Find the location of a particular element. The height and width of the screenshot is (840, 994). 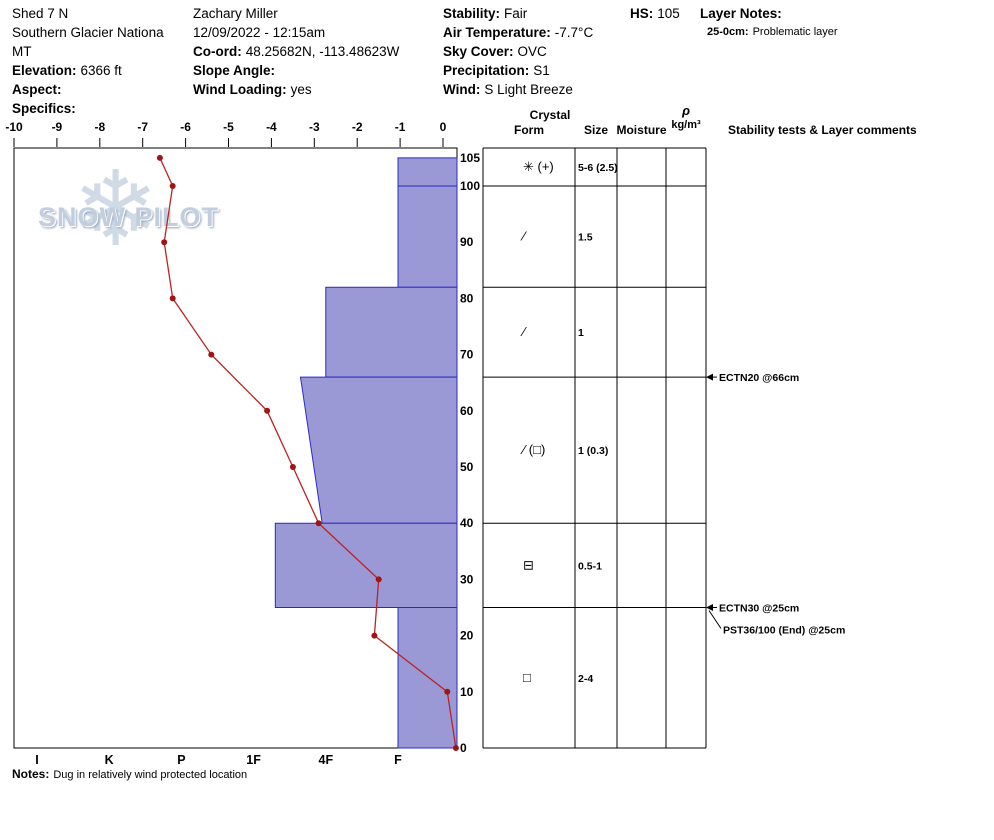

precipitation-label: Precipitation: is located at coordinates (486, 70).